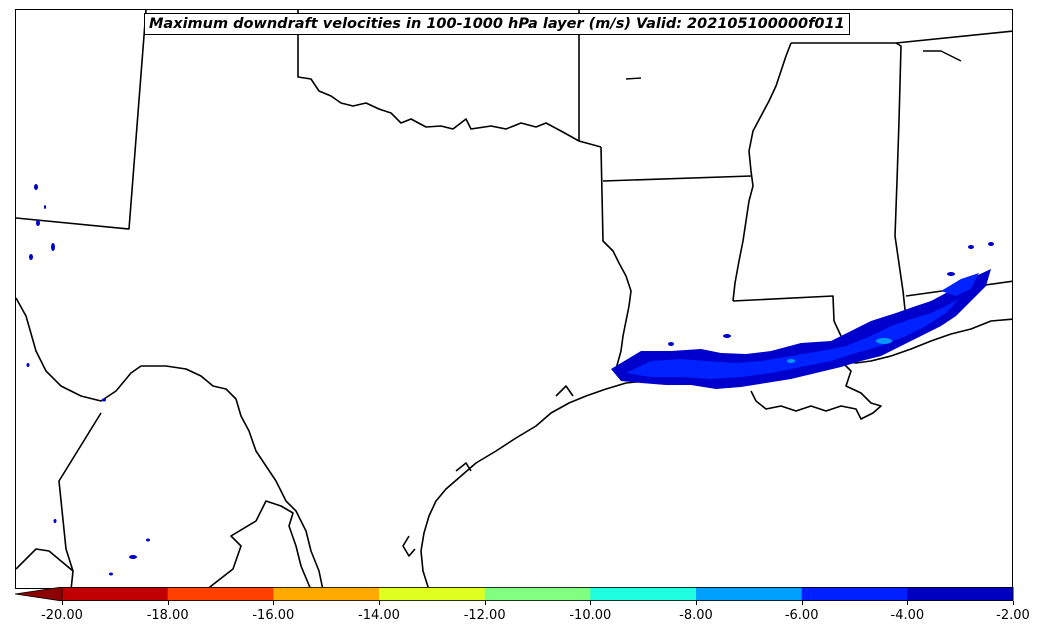  I want to click on colorbar-tick-label: -6.00, so click(801, 615).